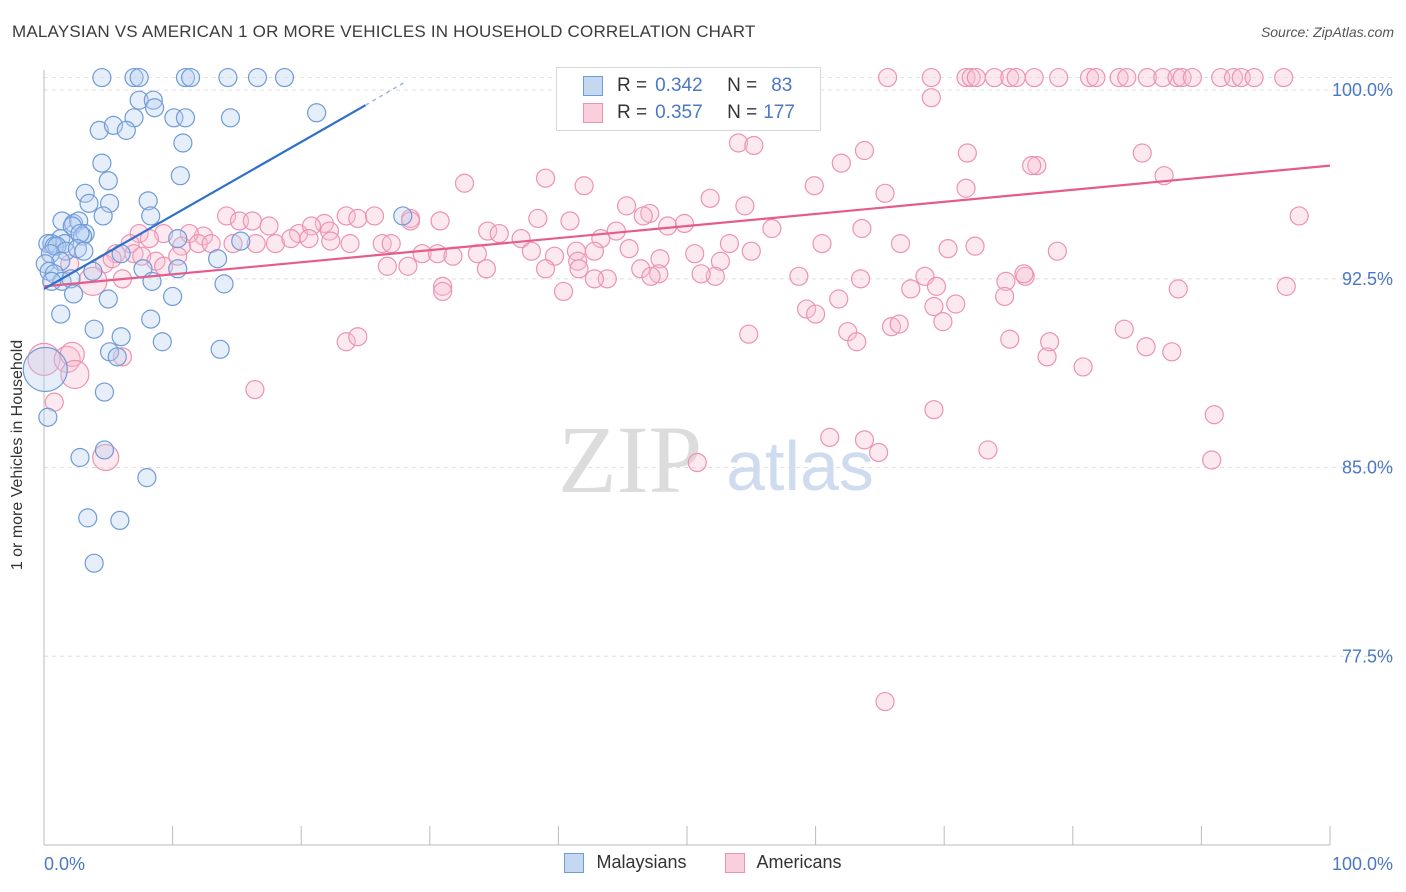  Describe the element at coordinates (1327, 32) in the screenshot. I see `source-label: Source: ZipAtlas.com` at that location.